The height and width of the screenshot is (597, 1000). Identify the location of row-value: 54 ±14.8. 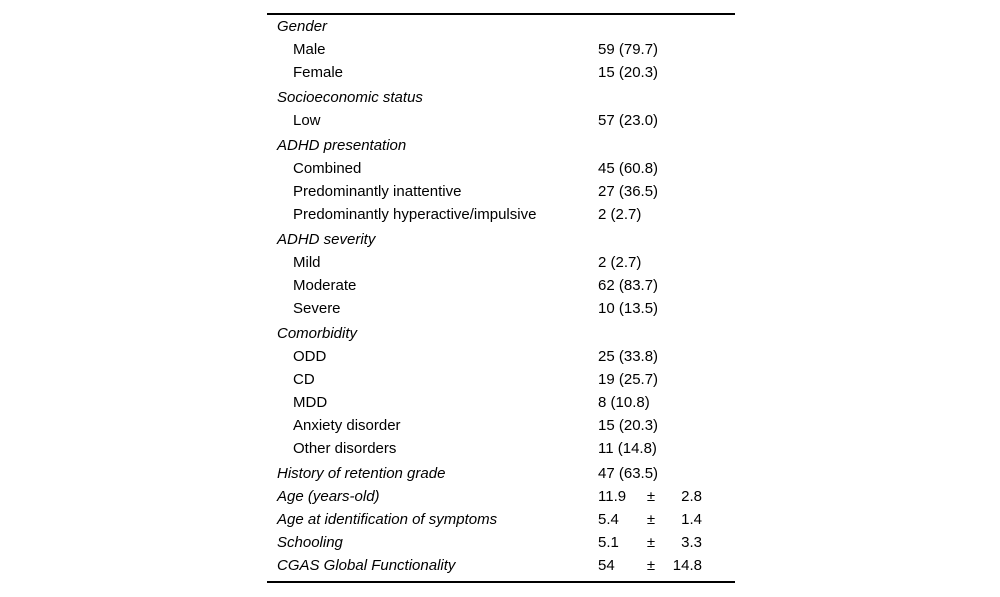
(666, 565).